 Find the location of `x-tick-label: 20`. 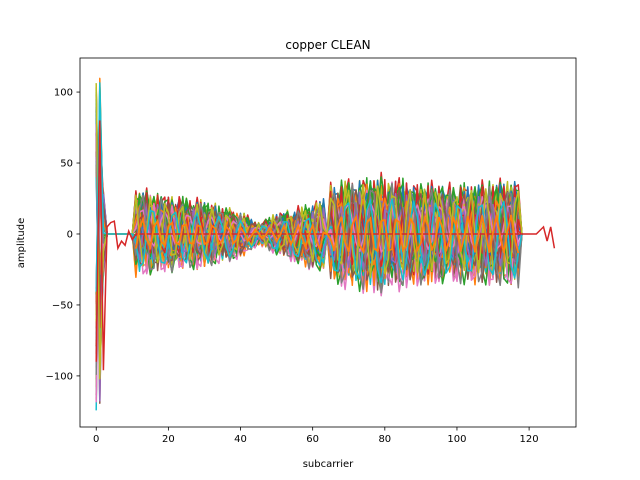

x-tick-label: 20 is located at coordinates (168, 439).